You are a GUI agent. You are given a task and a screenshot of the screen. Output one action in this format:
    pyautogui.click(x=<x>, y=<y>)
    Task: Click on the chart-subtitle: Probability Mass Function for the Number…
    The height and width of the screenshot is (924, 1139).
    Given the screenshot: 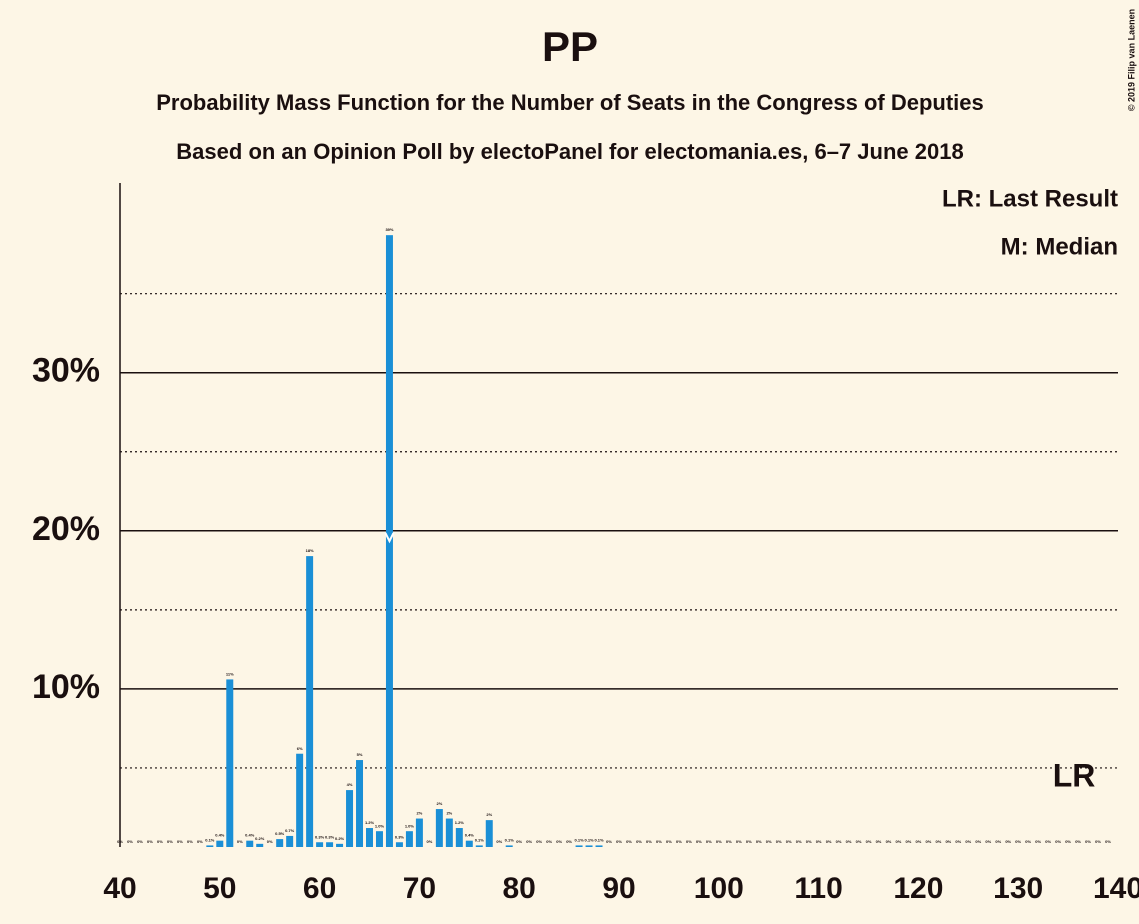 What is the action you would take?
    pyautogui.click(x=570, y=102)
    